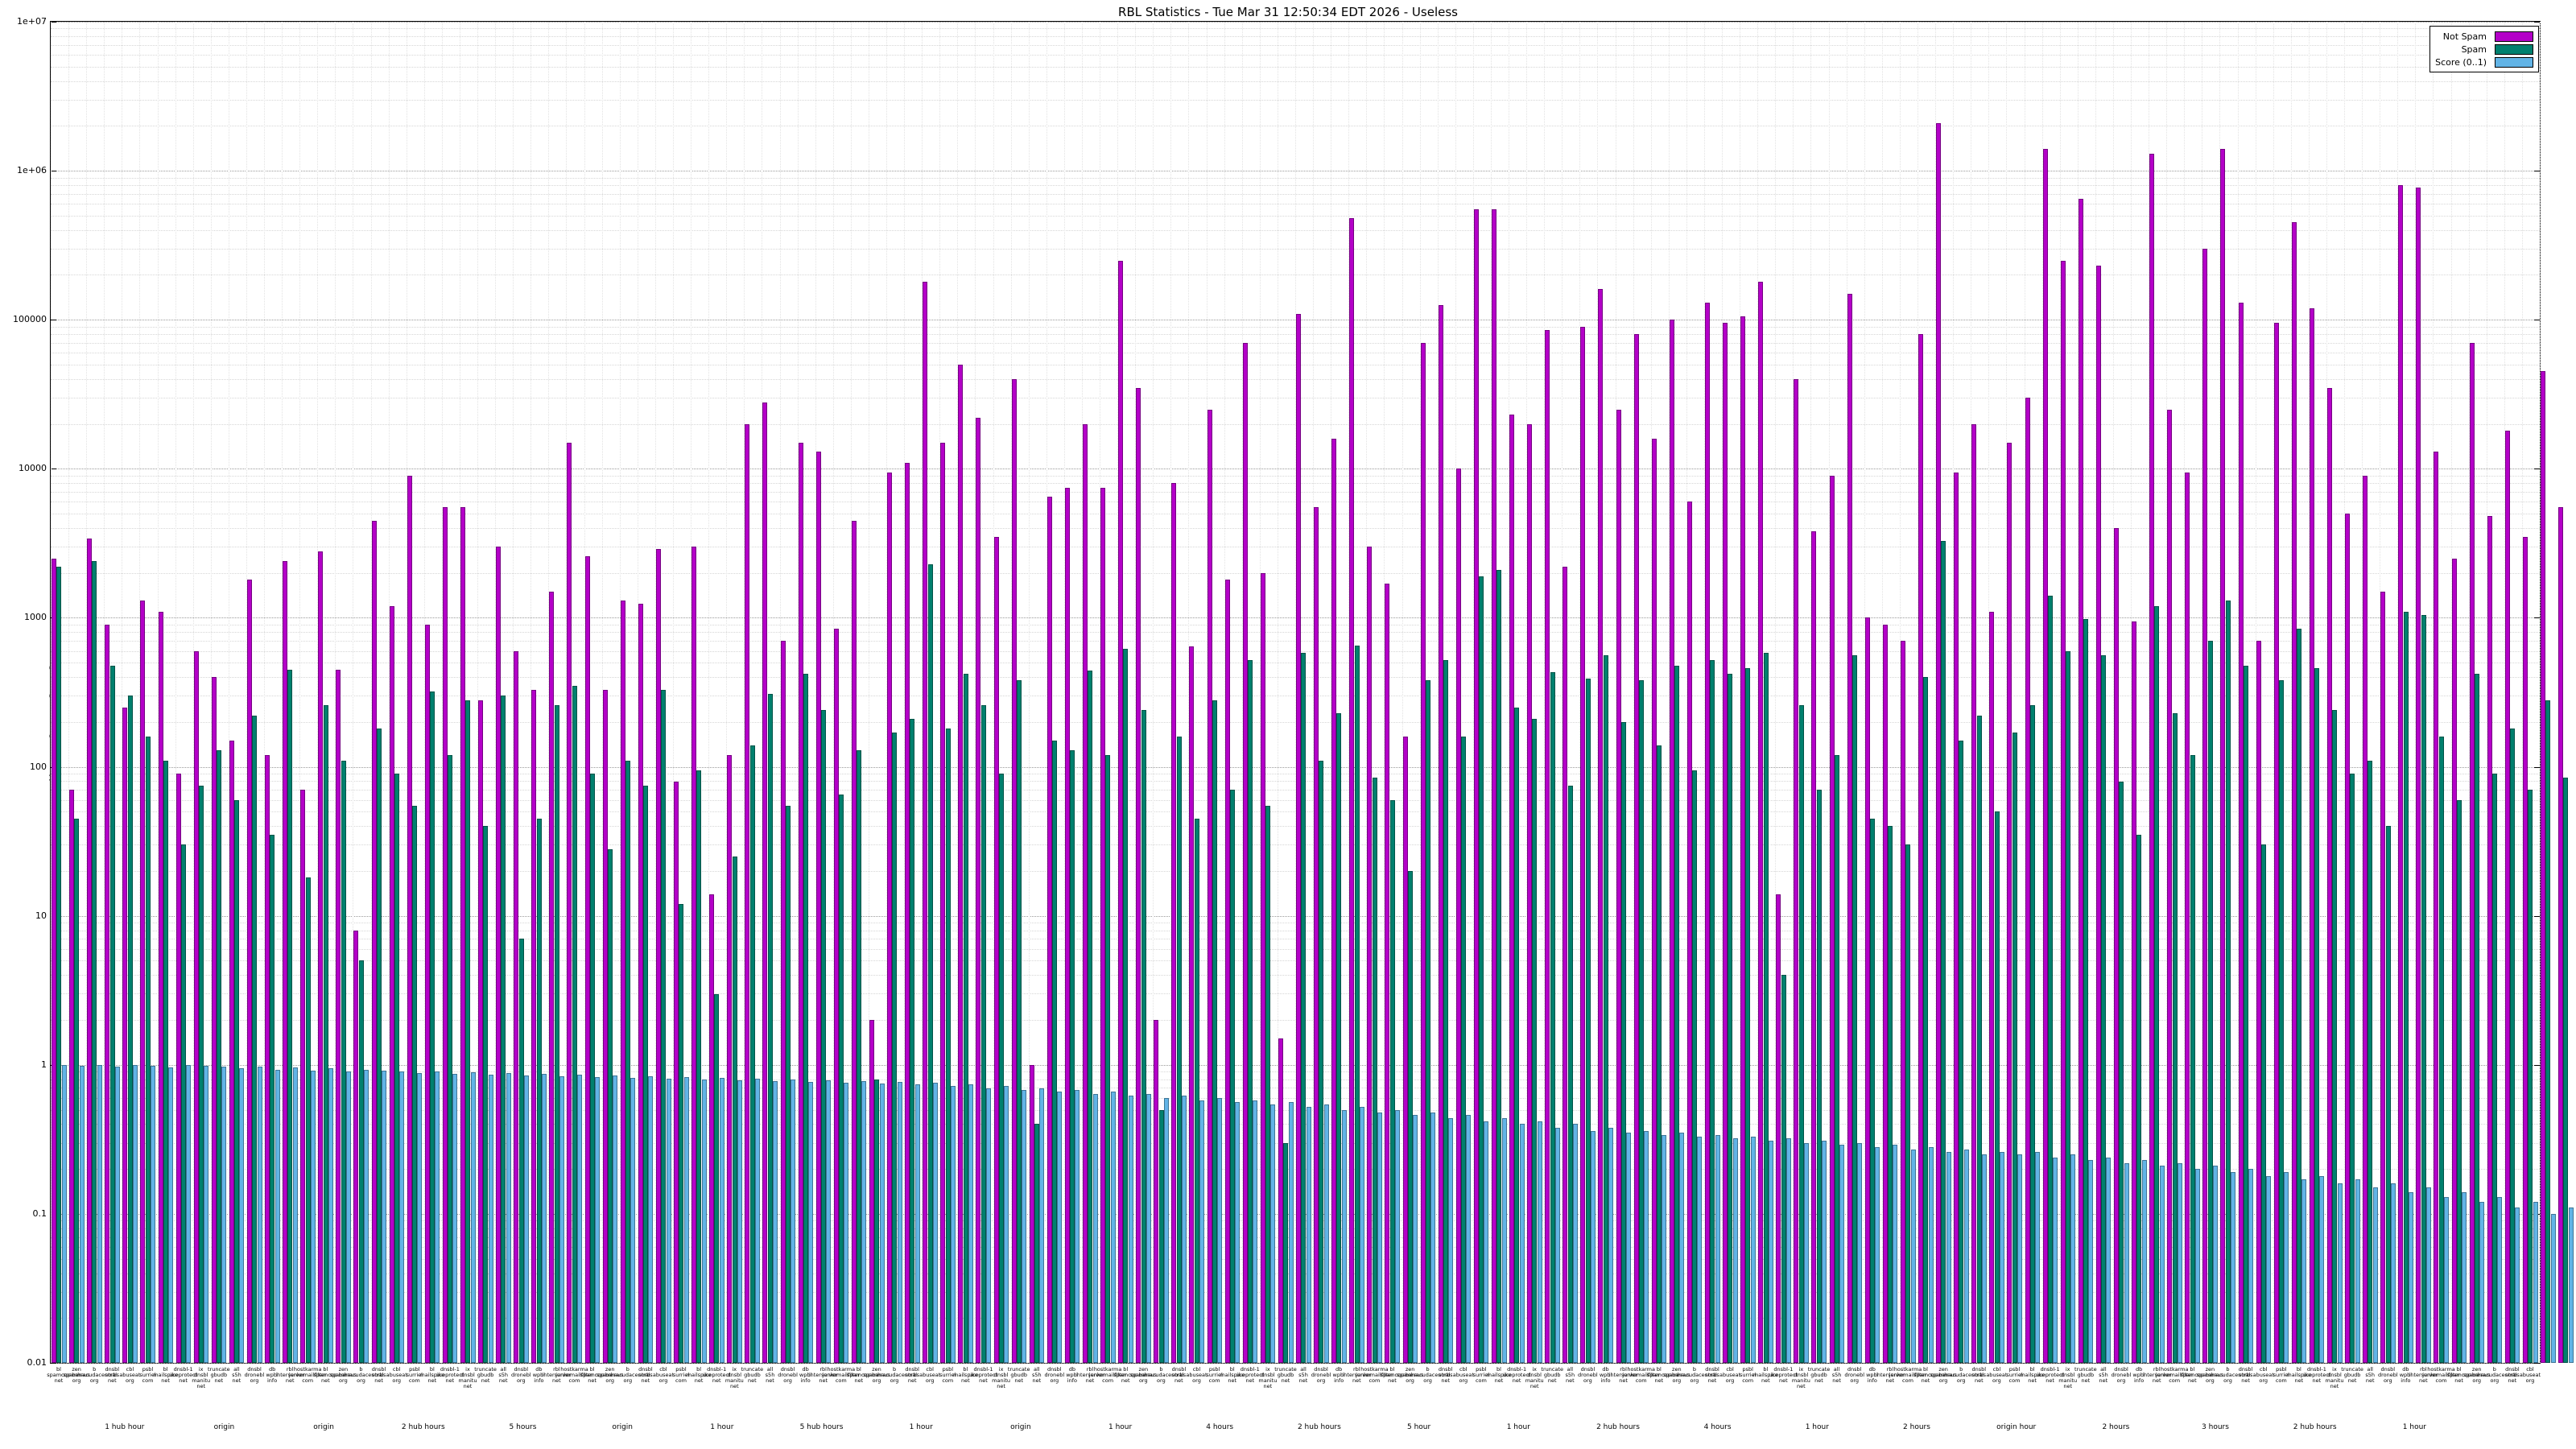 The height and width of the screenshot is (1449, 2576). I want to click on legend-row: Not Spam, so click(2484, 36).